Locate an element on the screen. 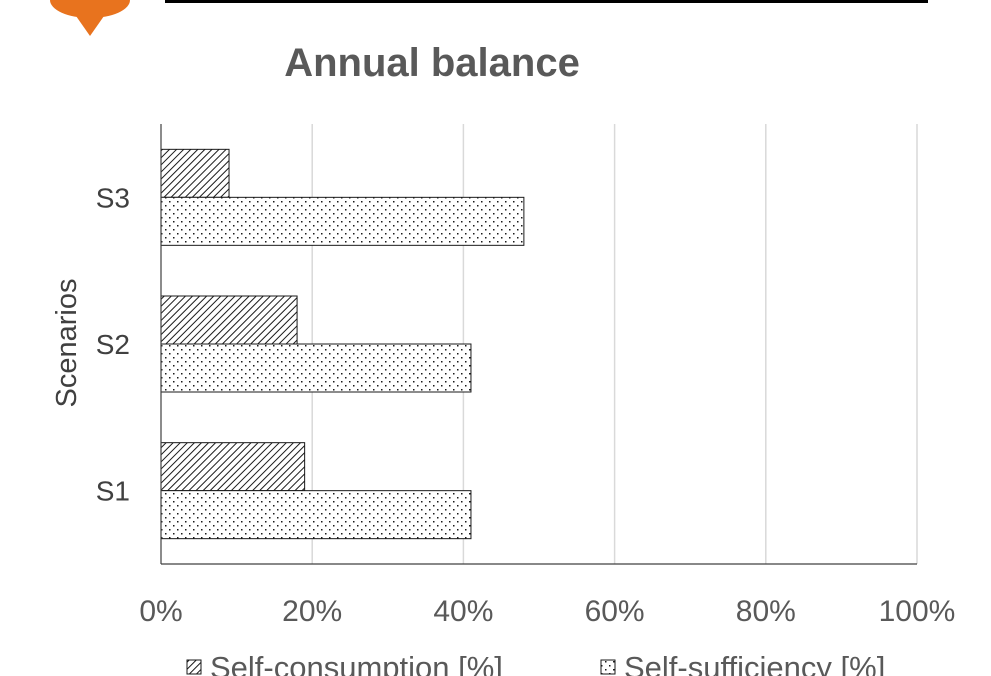 This screenshot has height=676, width=991. x-tick-label: 0% is located at coordinates (160, 611).